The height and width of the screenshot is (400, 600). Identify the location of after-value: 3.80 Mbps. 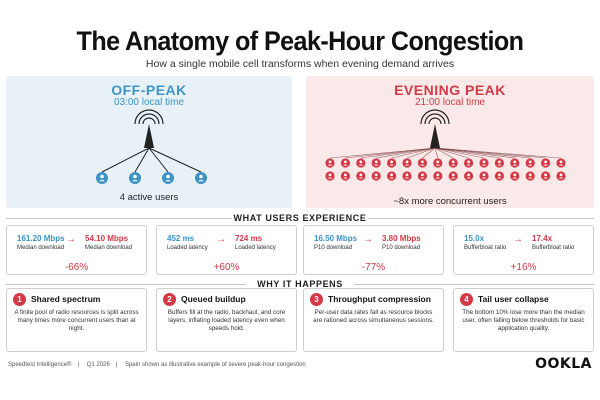
(401, 238).